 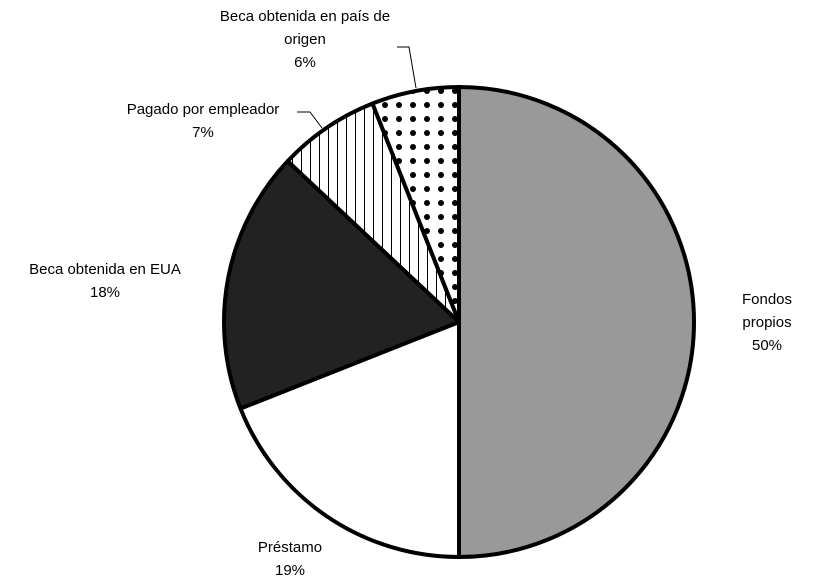 I want to click on category-label: Beca obtenida en país de origen, so click(x=305, y=28).